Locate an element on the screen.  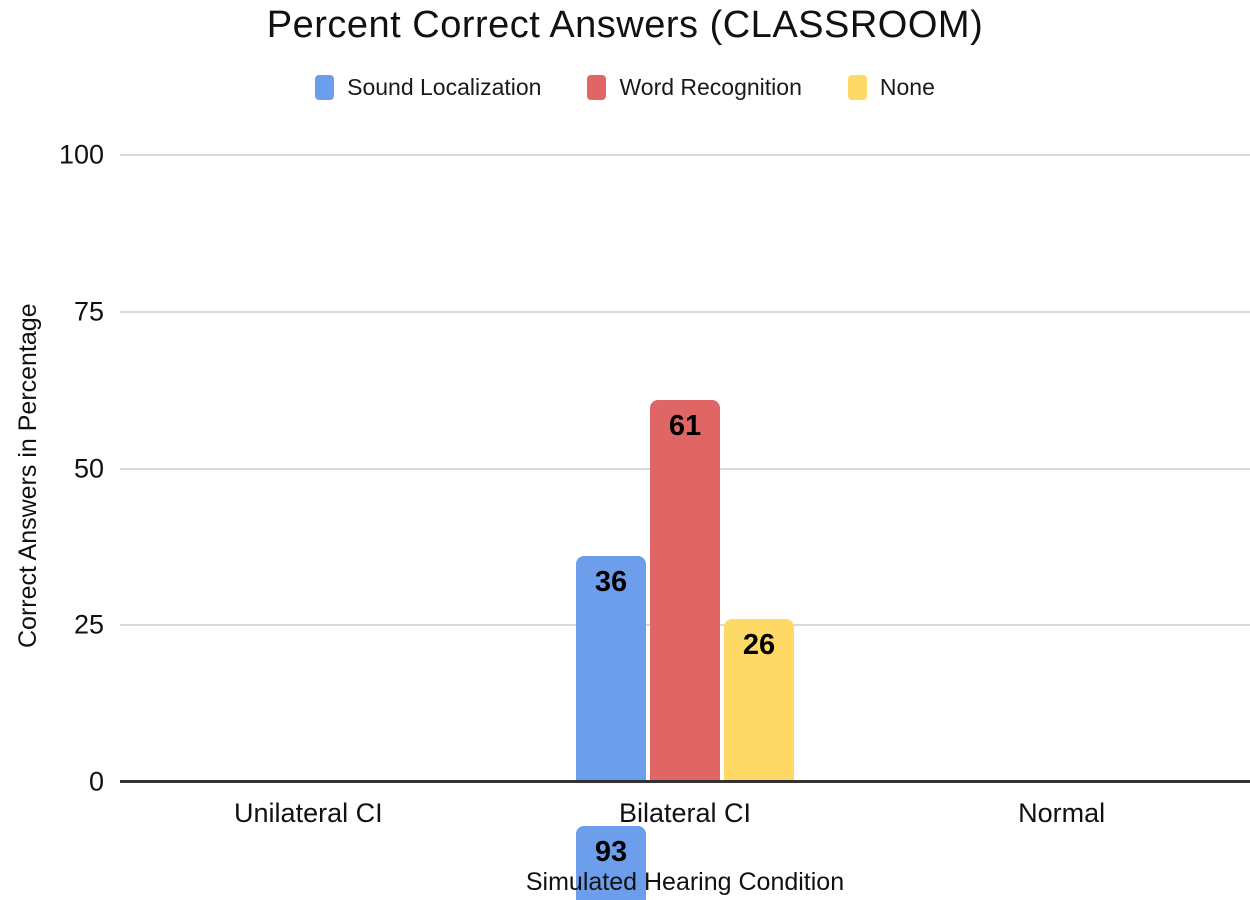
y-tick-label-50: 50 is located at coordinates (88, 468).